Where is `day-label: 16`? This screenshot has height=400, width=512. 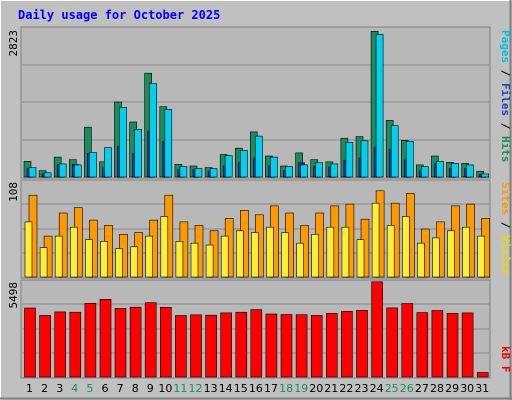
day-label: 16 is located at coordinates (256, 388).